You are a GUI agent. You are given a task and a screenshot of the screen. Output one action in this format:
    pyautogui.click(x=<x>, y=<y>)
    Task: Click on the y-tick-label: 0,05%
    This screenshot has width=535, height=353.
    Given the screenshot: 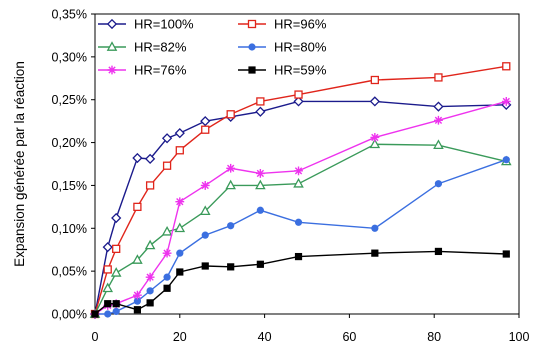 What is the action you would take?
    pyautogui.click(x=69, y=272)
    